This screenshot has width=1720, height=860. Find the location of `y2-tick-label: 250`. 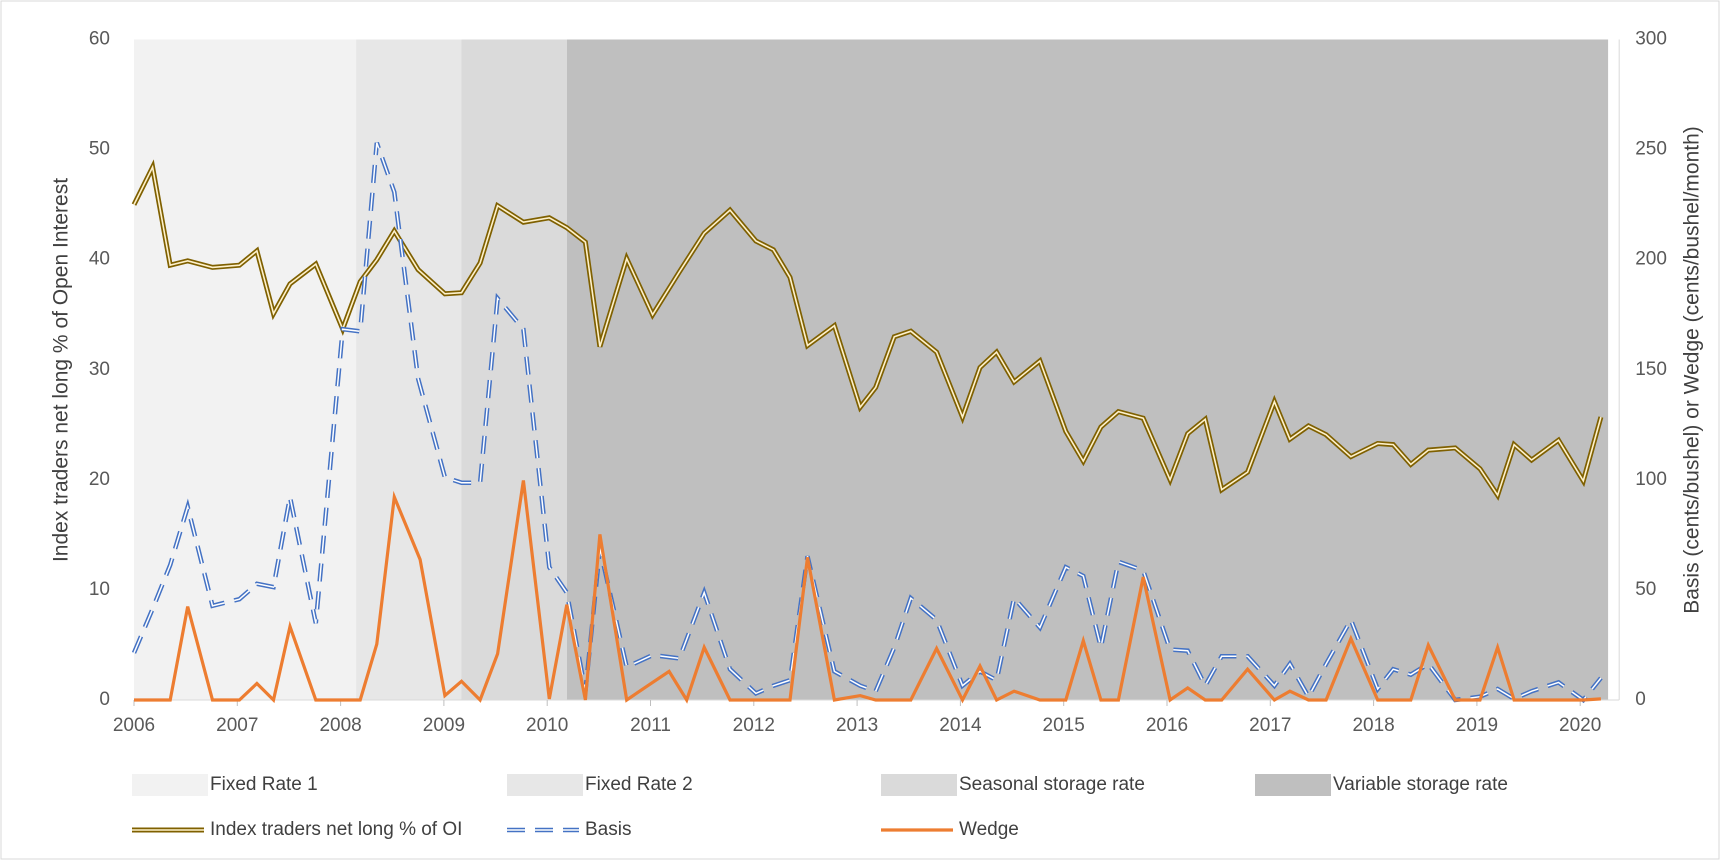

y2-tick-label: 250 is located at coordinates (1651, 149).